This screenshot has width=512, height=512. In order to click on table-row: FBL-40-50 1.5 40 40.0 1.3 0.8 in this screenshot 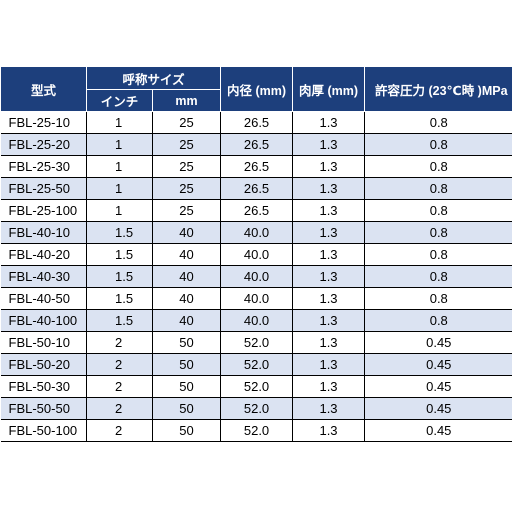, I will do `click(256, 298)`.